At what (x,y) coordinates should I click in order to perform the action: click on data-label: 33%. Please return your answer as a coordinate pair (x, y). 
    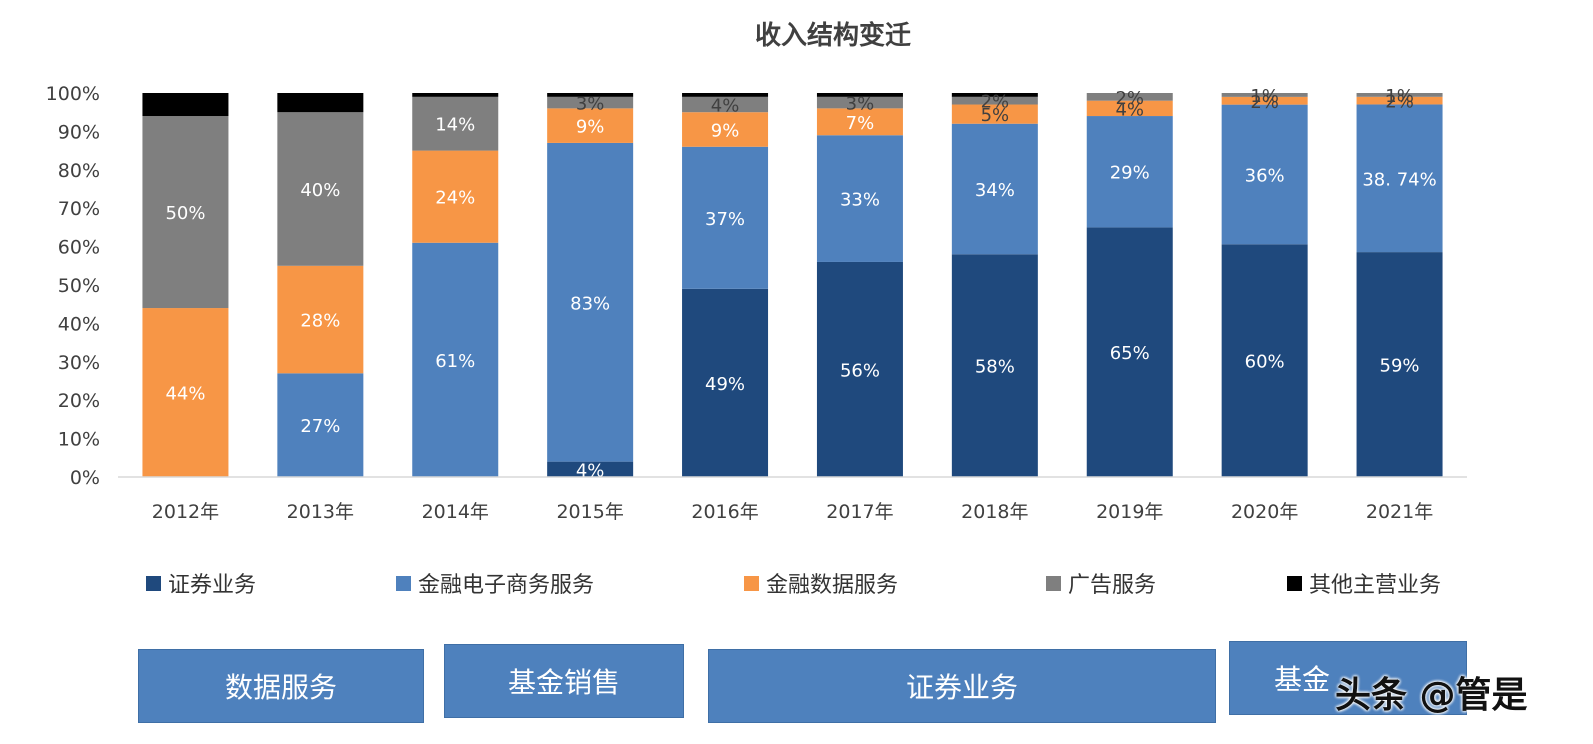
    Looking at the image, I should click on (860, 200).